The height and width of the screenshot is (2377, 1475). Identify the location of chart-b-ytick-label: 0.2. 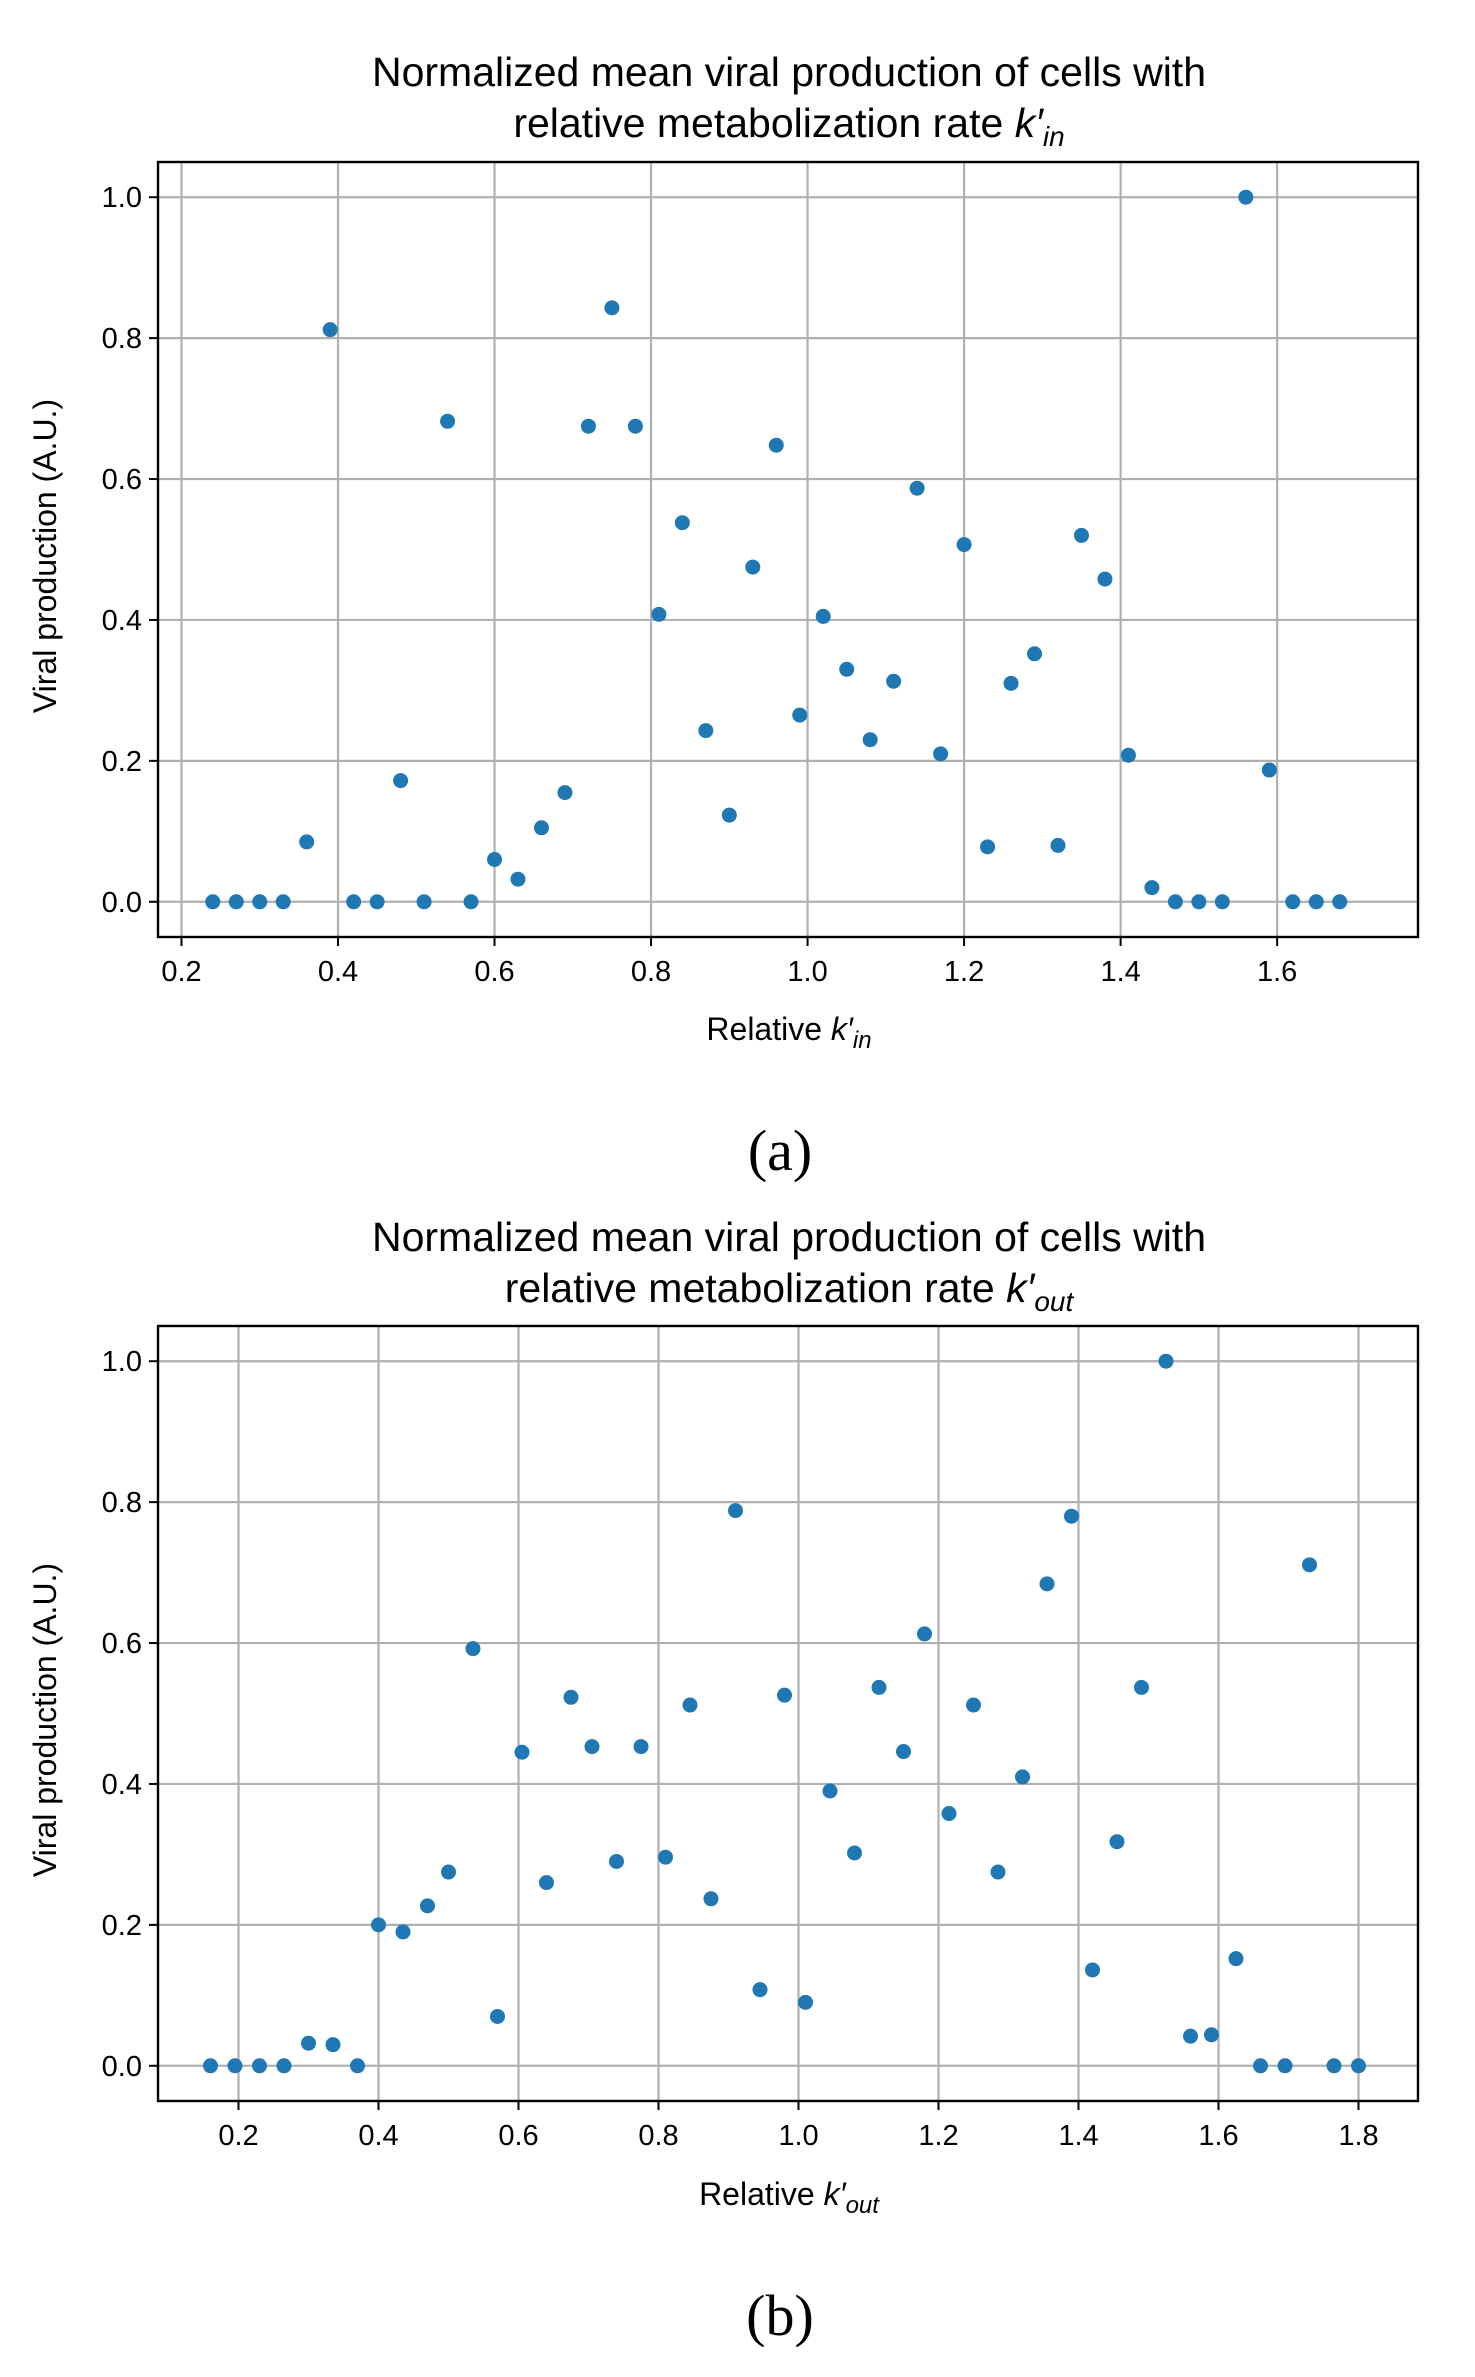
(122, 1926).